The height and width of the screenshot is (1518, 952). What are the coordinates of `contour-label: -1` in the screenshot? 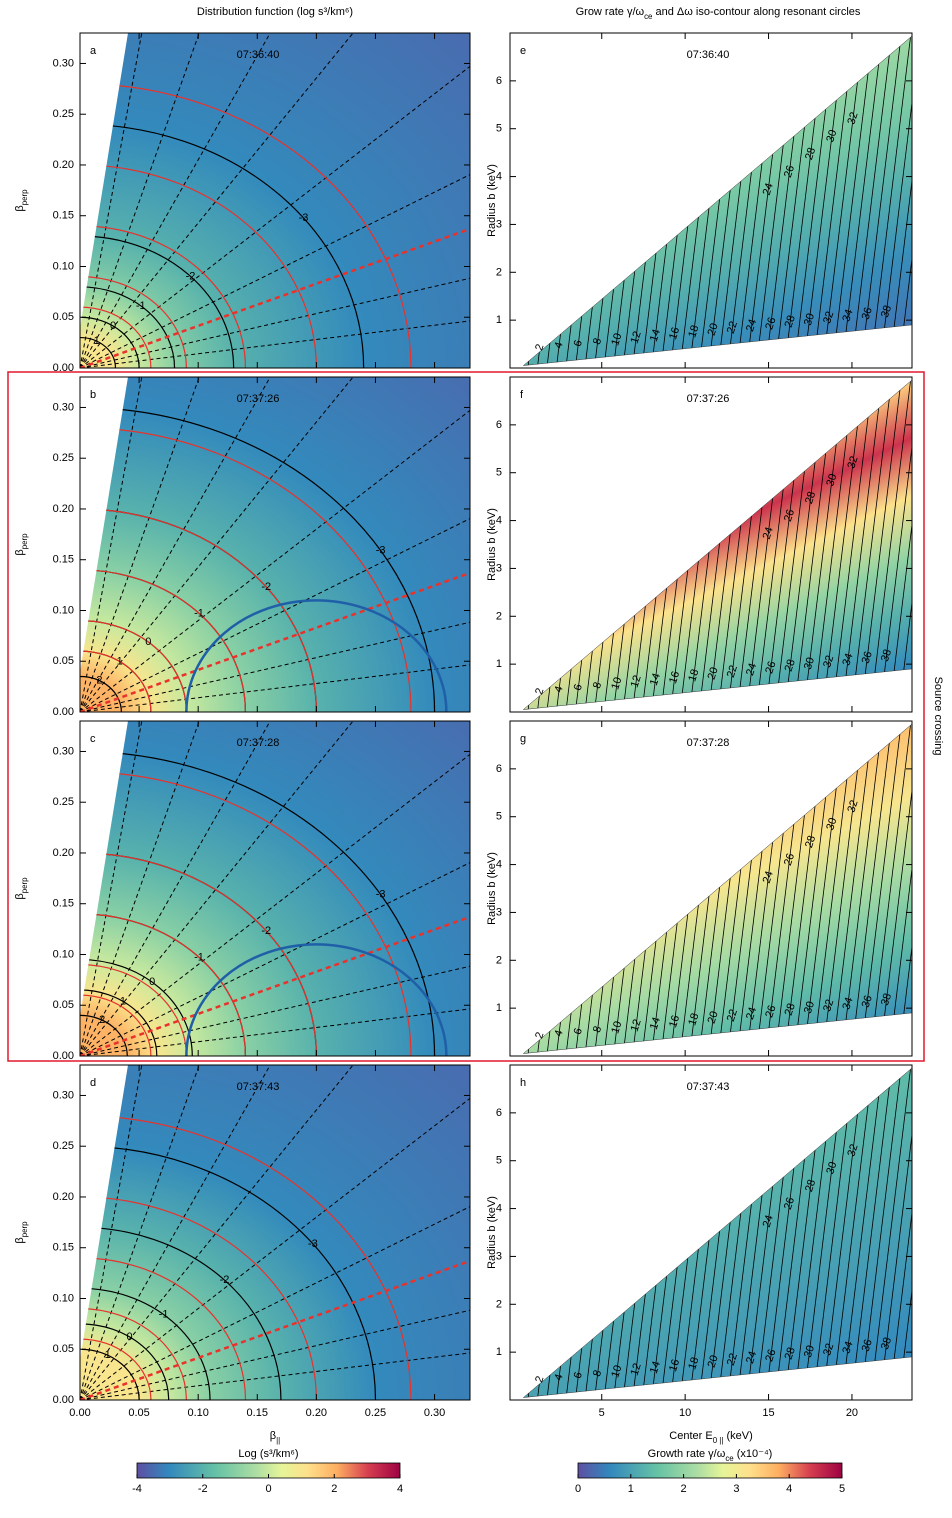 It's located at (199, 957).